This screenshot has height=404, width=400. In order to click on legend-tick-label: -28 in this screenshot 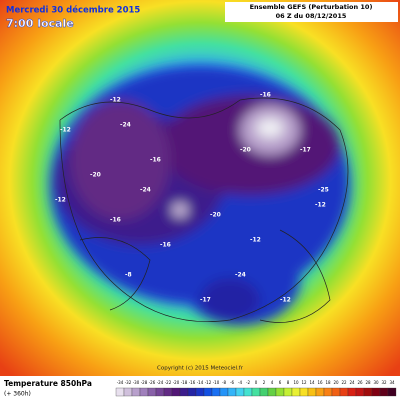, I will do `click(144, 382)`.